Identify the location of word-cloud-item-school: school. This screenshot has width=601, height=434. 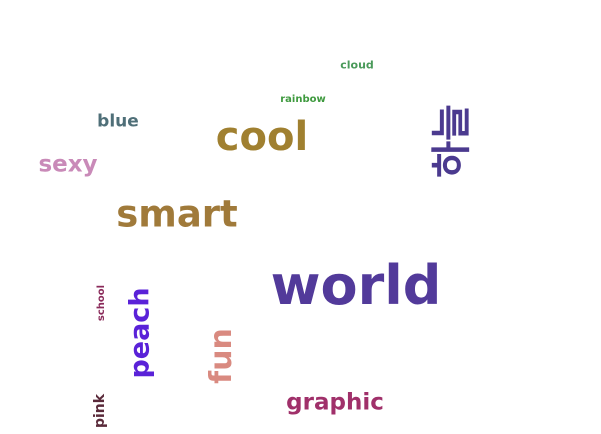
(101, 303).